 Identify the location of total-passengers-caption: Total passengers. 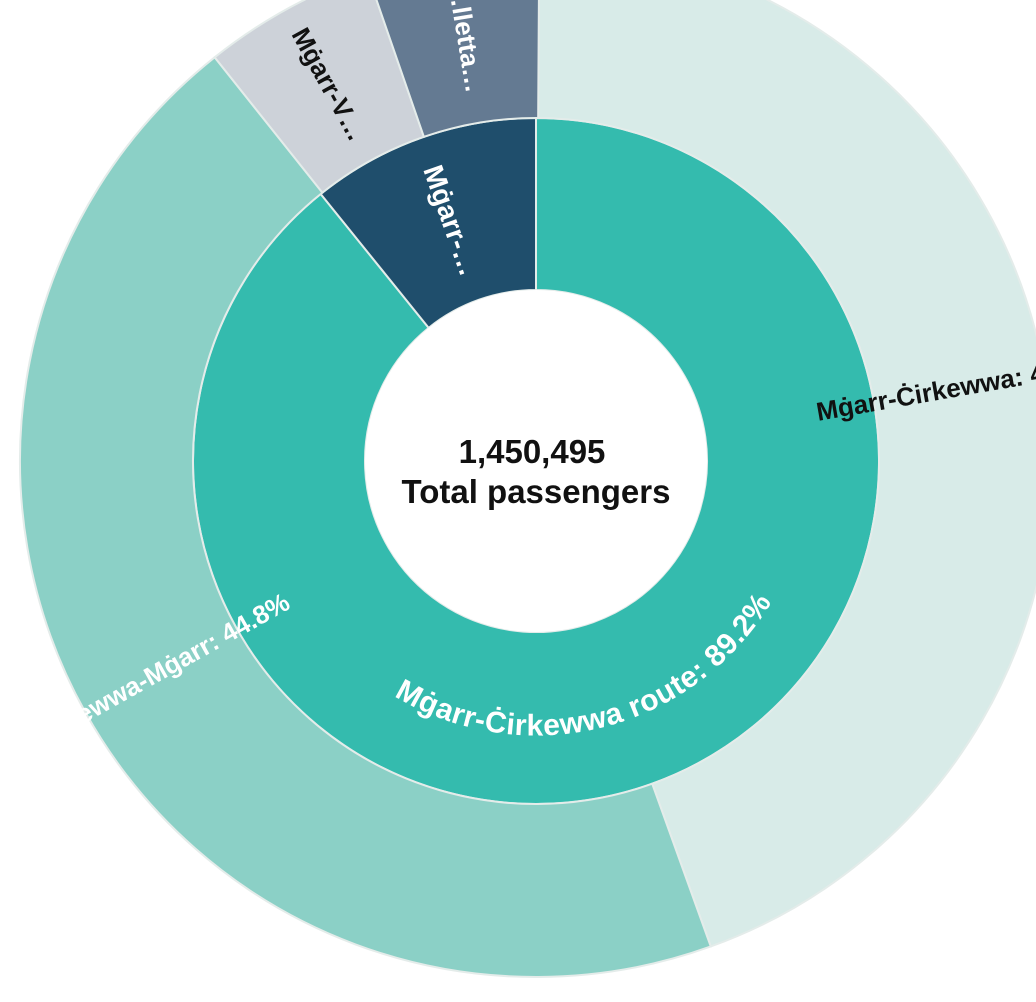
(536, 491).